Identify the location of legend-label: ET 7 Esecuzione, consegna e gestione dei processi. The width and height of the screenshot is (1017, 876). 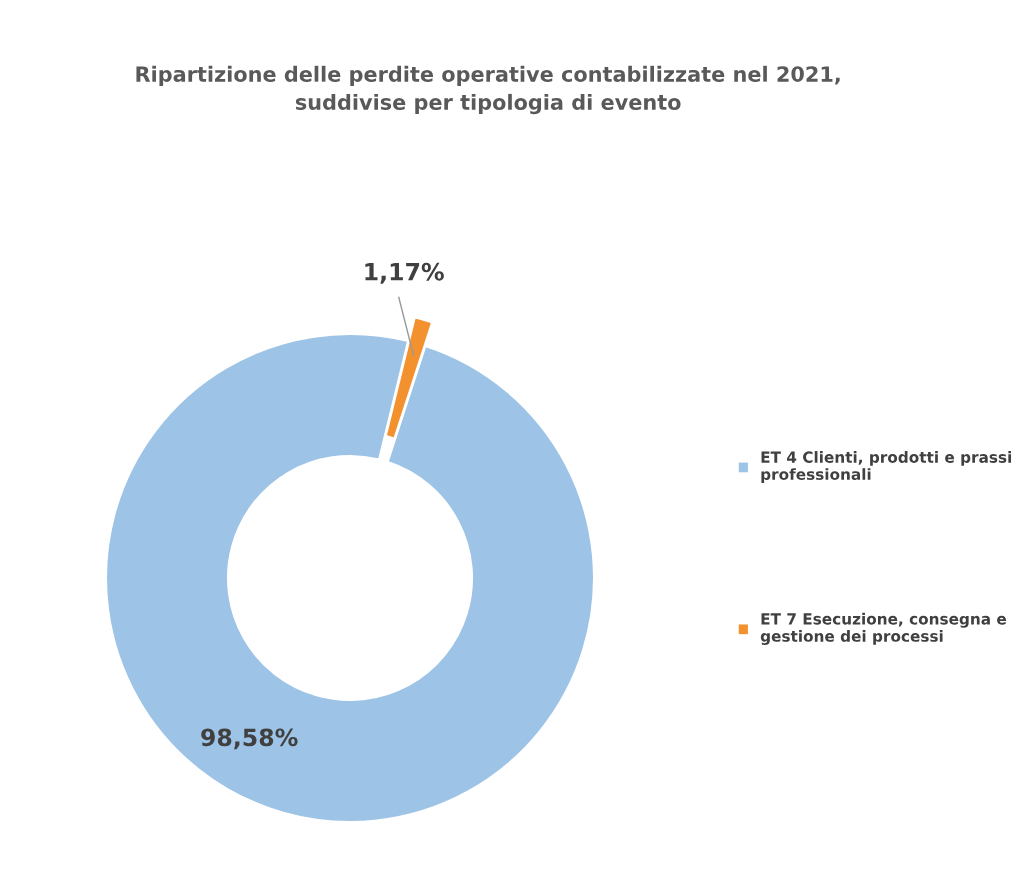
(883, 628).